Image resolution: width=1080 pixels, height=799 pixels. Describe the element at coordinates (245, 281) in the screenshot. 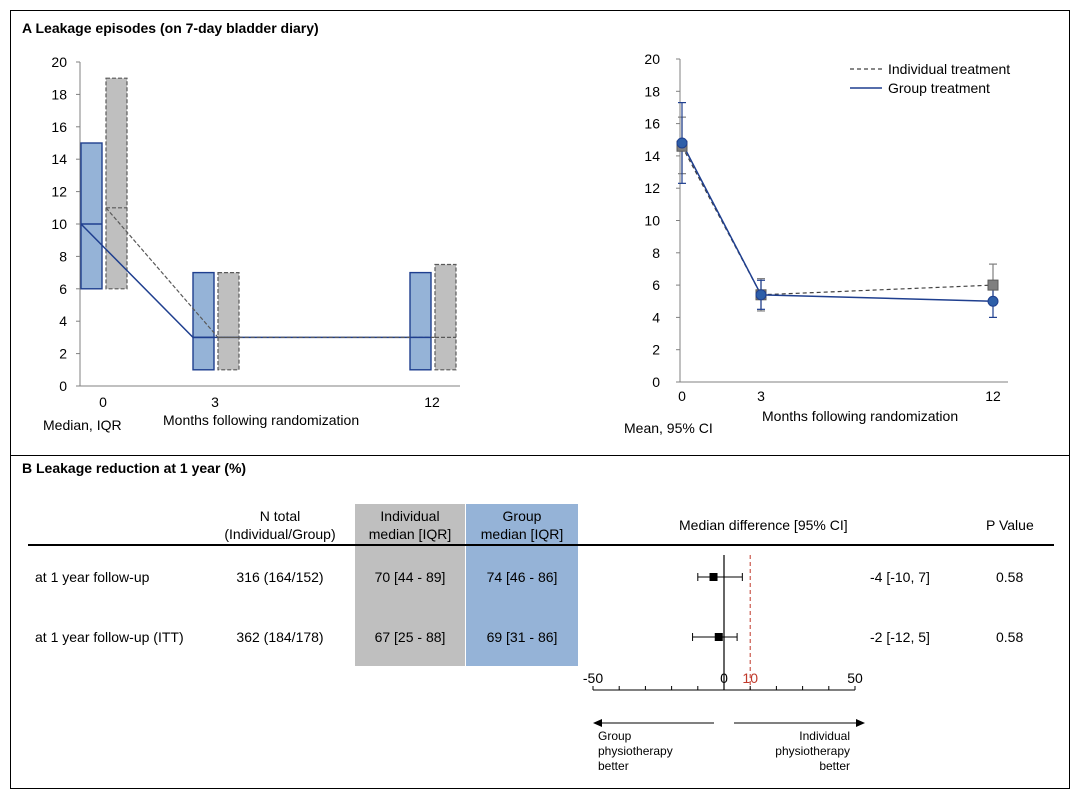

I see `group-median-line` at that location.